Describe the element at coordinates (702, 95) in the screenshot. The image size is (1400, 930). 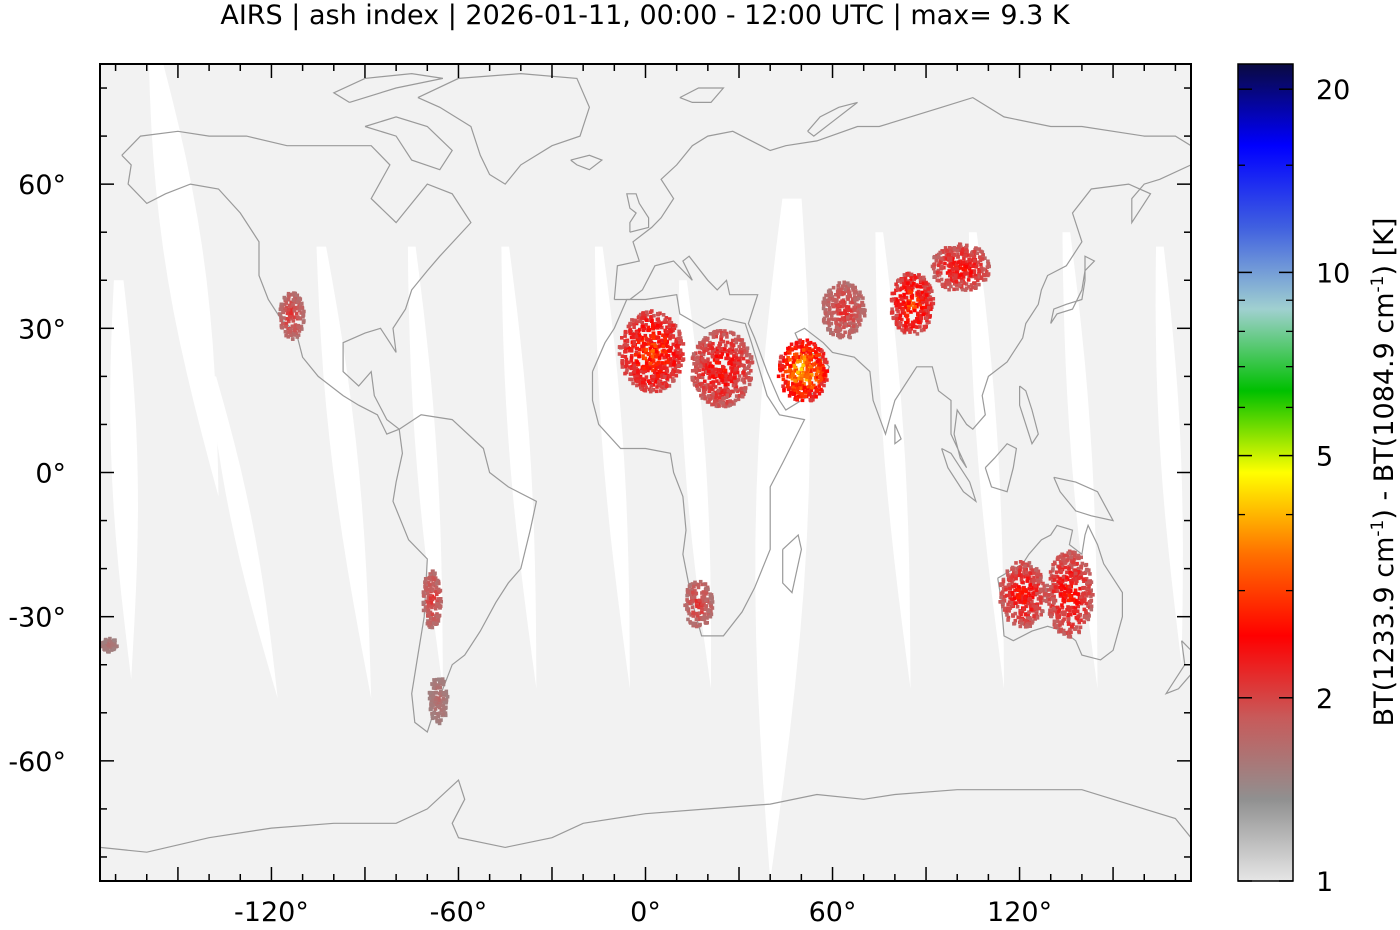
I see `coastline-svalbard` at that location.